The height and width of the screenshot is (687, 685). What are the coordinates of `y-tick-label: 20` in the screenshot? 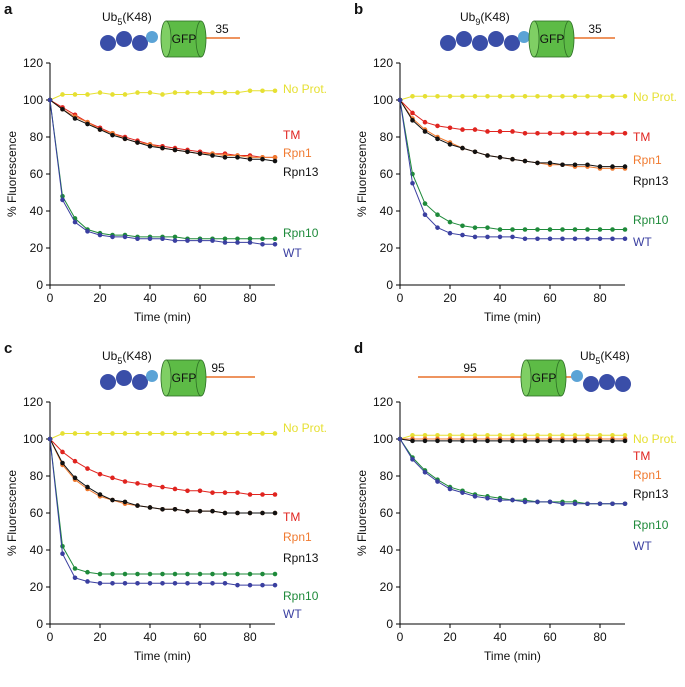 It's located at (387, 248).